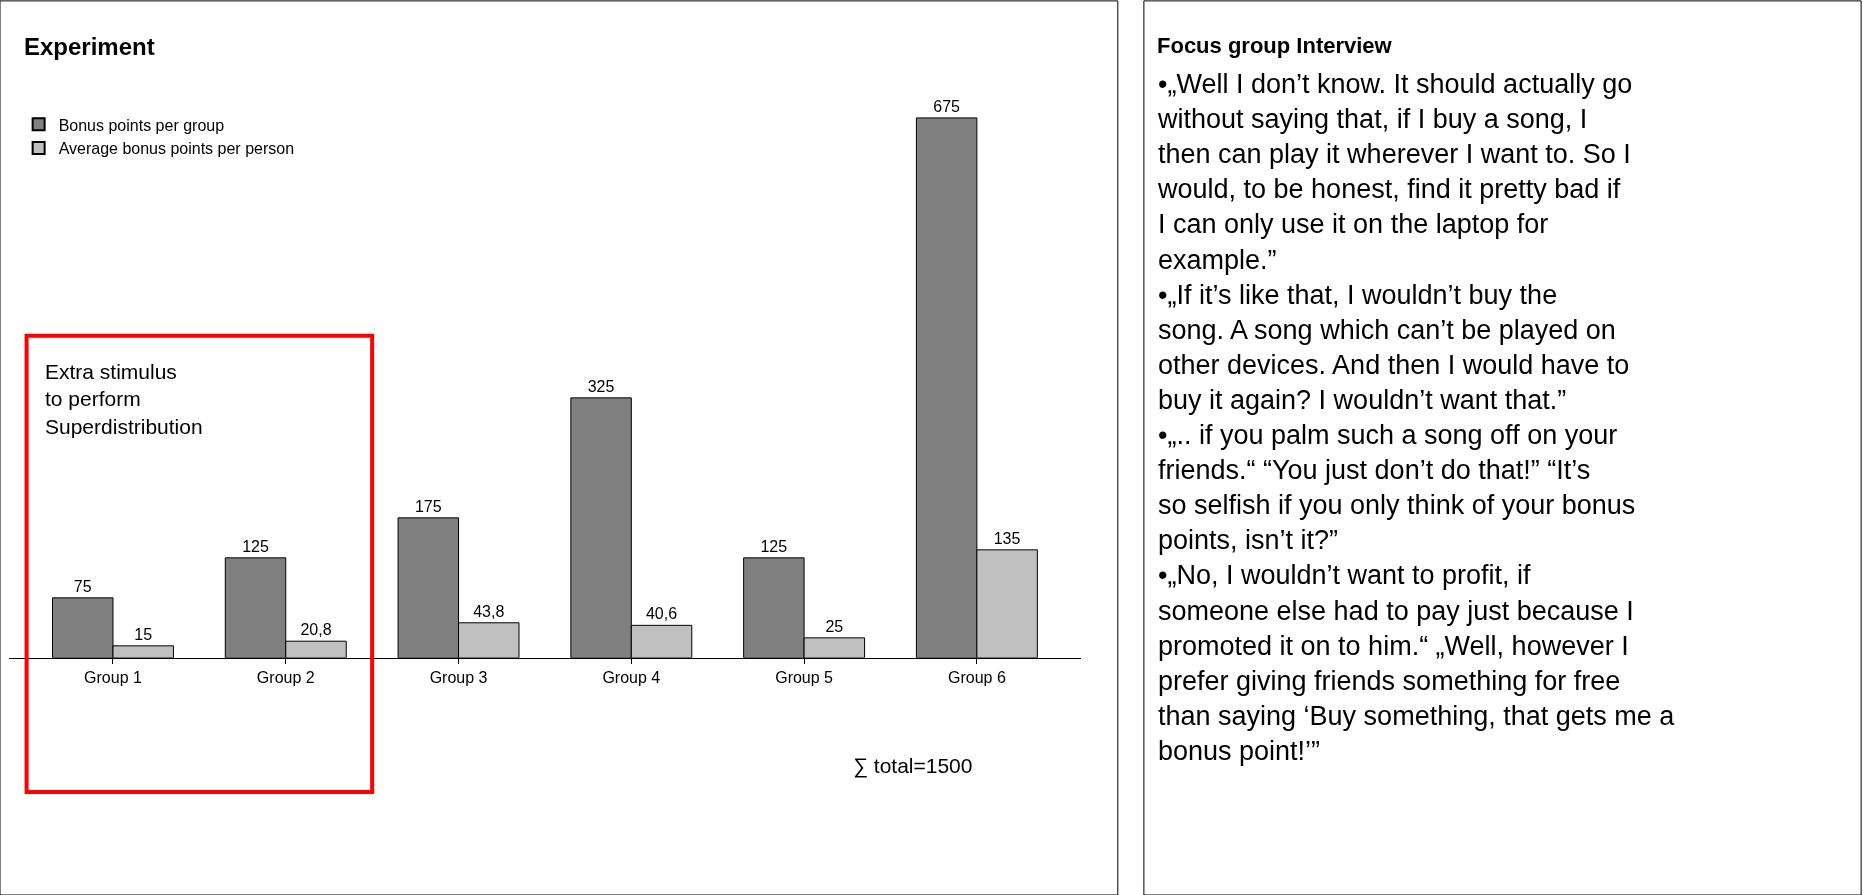 The width and height of the screenshot is (1863, 895). What do you see at coordinates (89, 46) in the screenshot?
I see `chart-title: Experiment` at bounding box center [89, 46].